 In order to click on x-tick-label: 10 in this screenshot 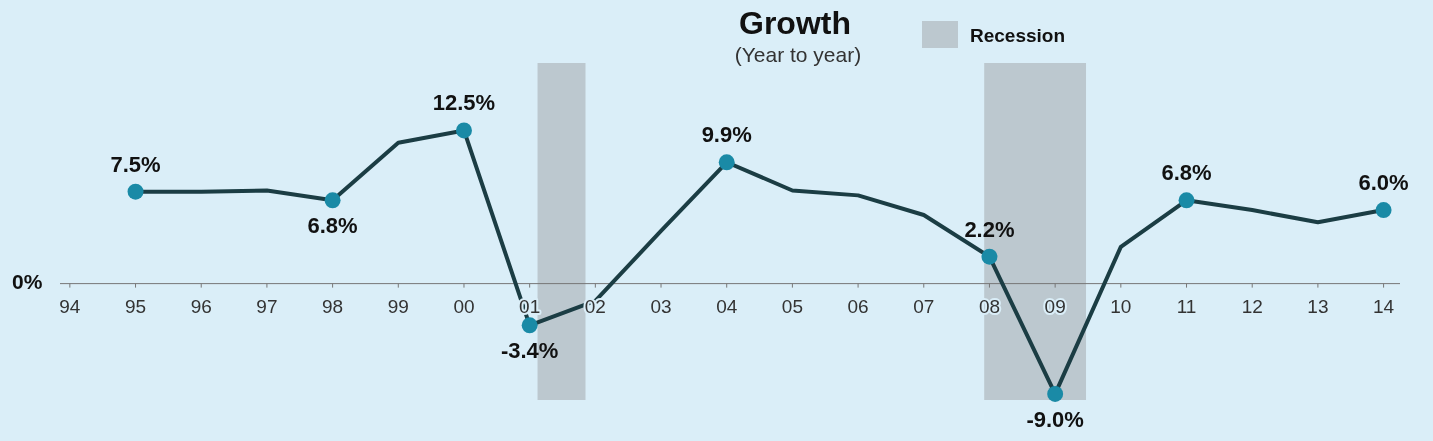, I will do `click(1121, 306)`.